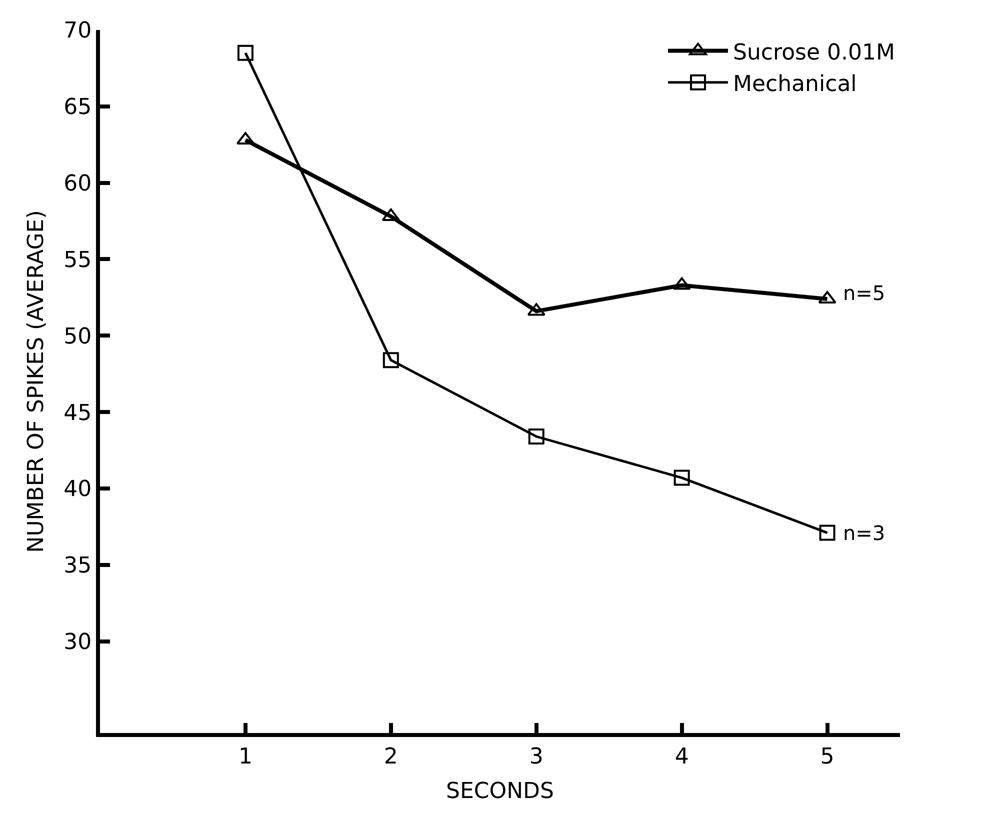  Describe the element at coordinates (500, 791) in the screenshot. I see `x-axis-title: SECONDS` at that location.